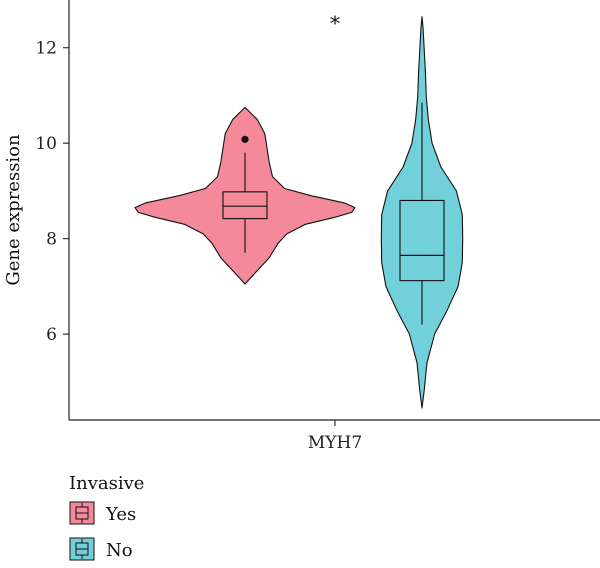 Image resolution: width=600 pixels, height=568 pixels. Describe the element at coordinates (120, 514) in the screenshot. I see `legend-label-yes: Yes` at that location.